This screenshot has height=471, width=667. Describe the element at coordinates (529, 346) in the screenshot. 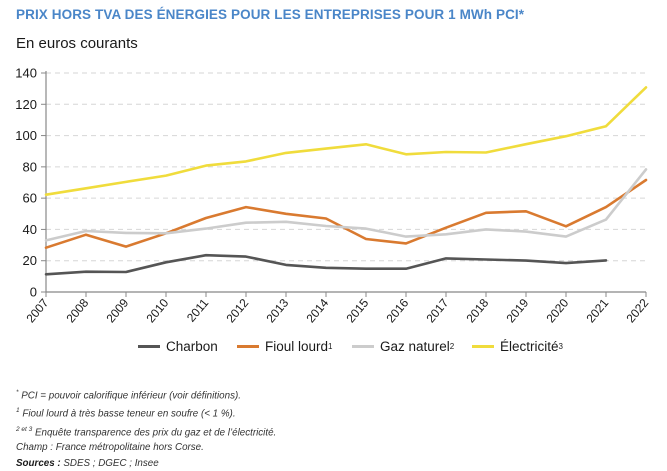

I see `legend-label: Électricité` at that location.